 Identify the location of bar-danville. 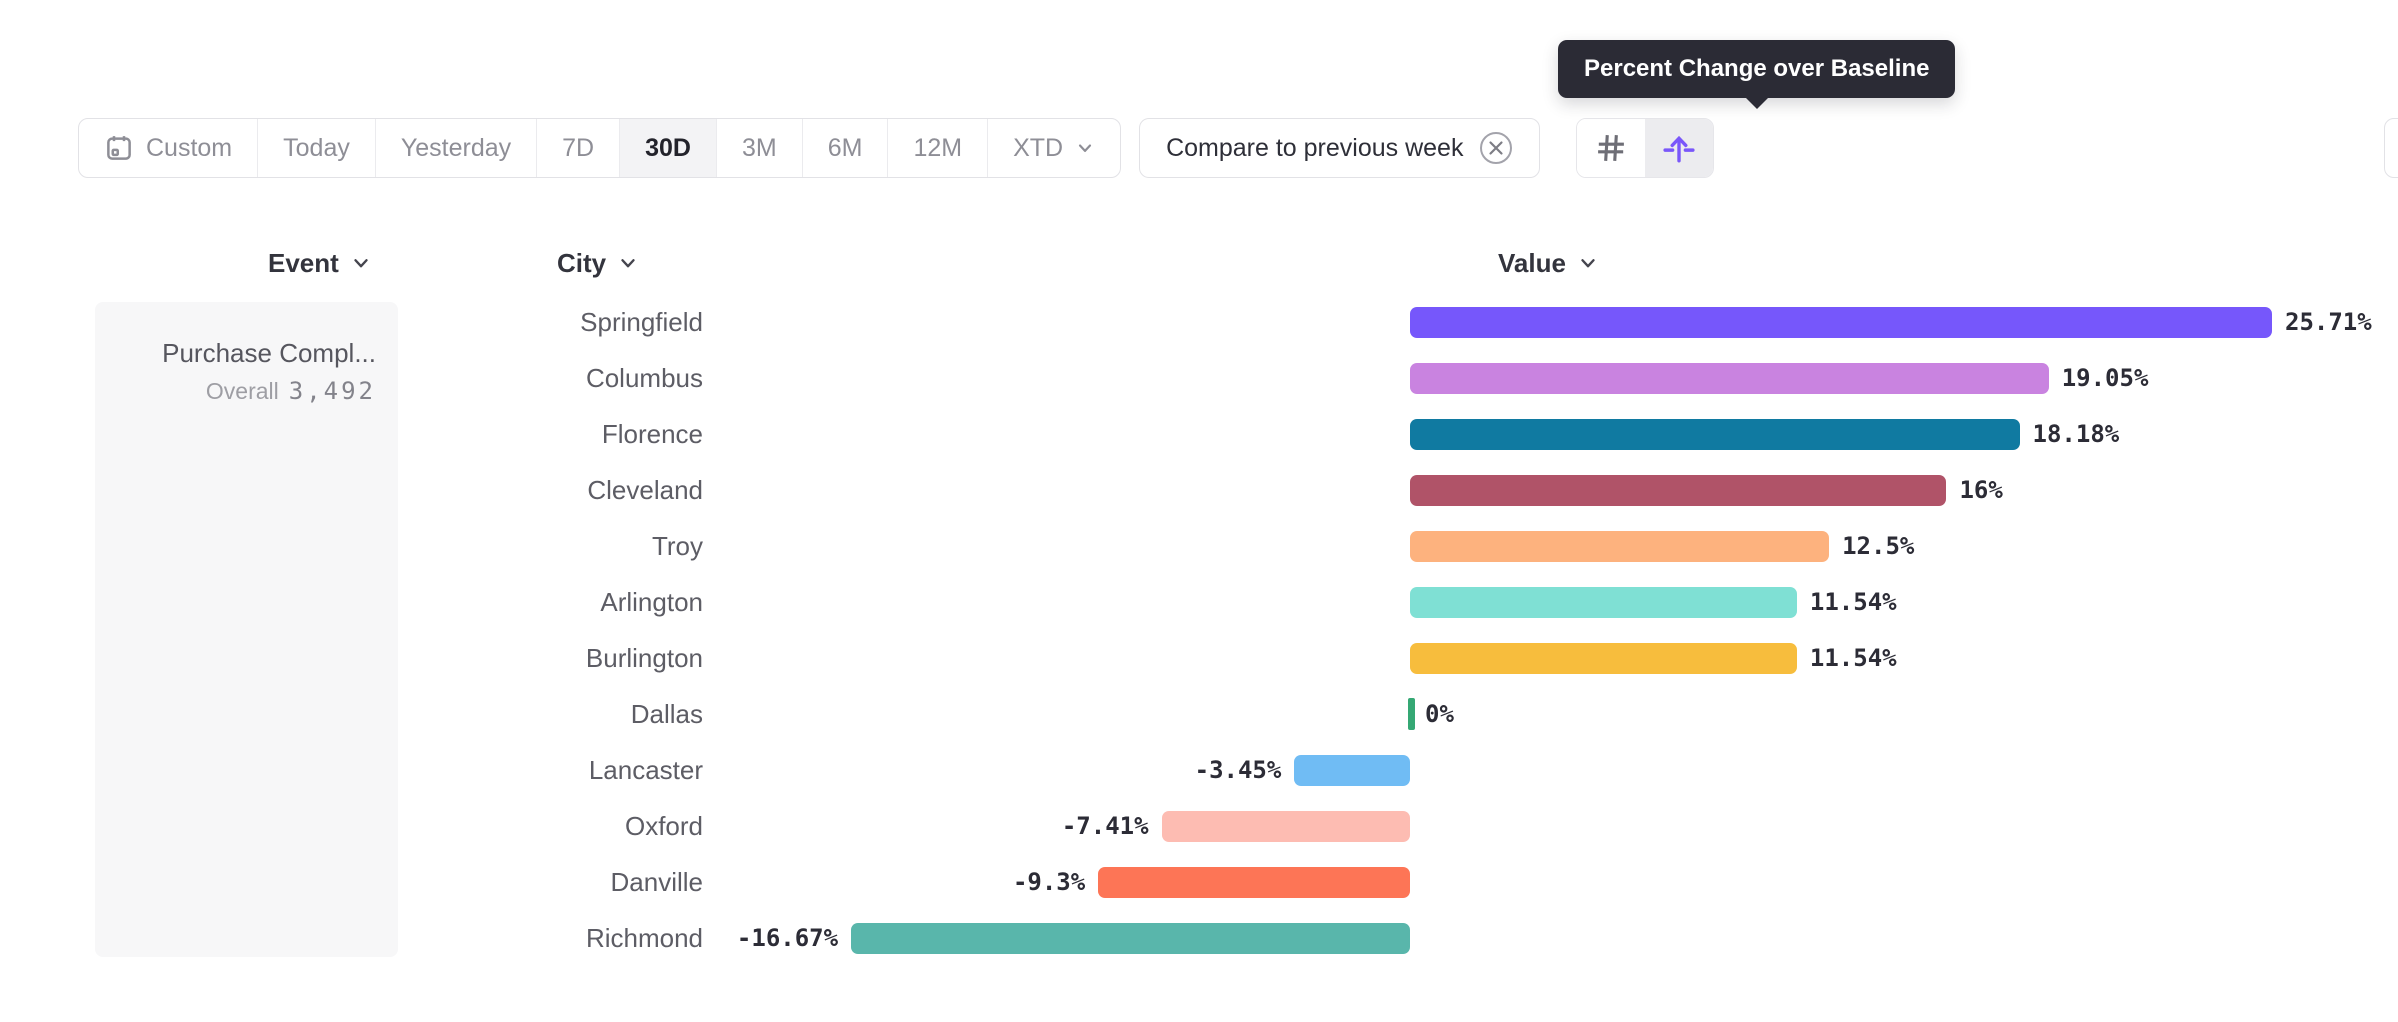
(1254, 882).